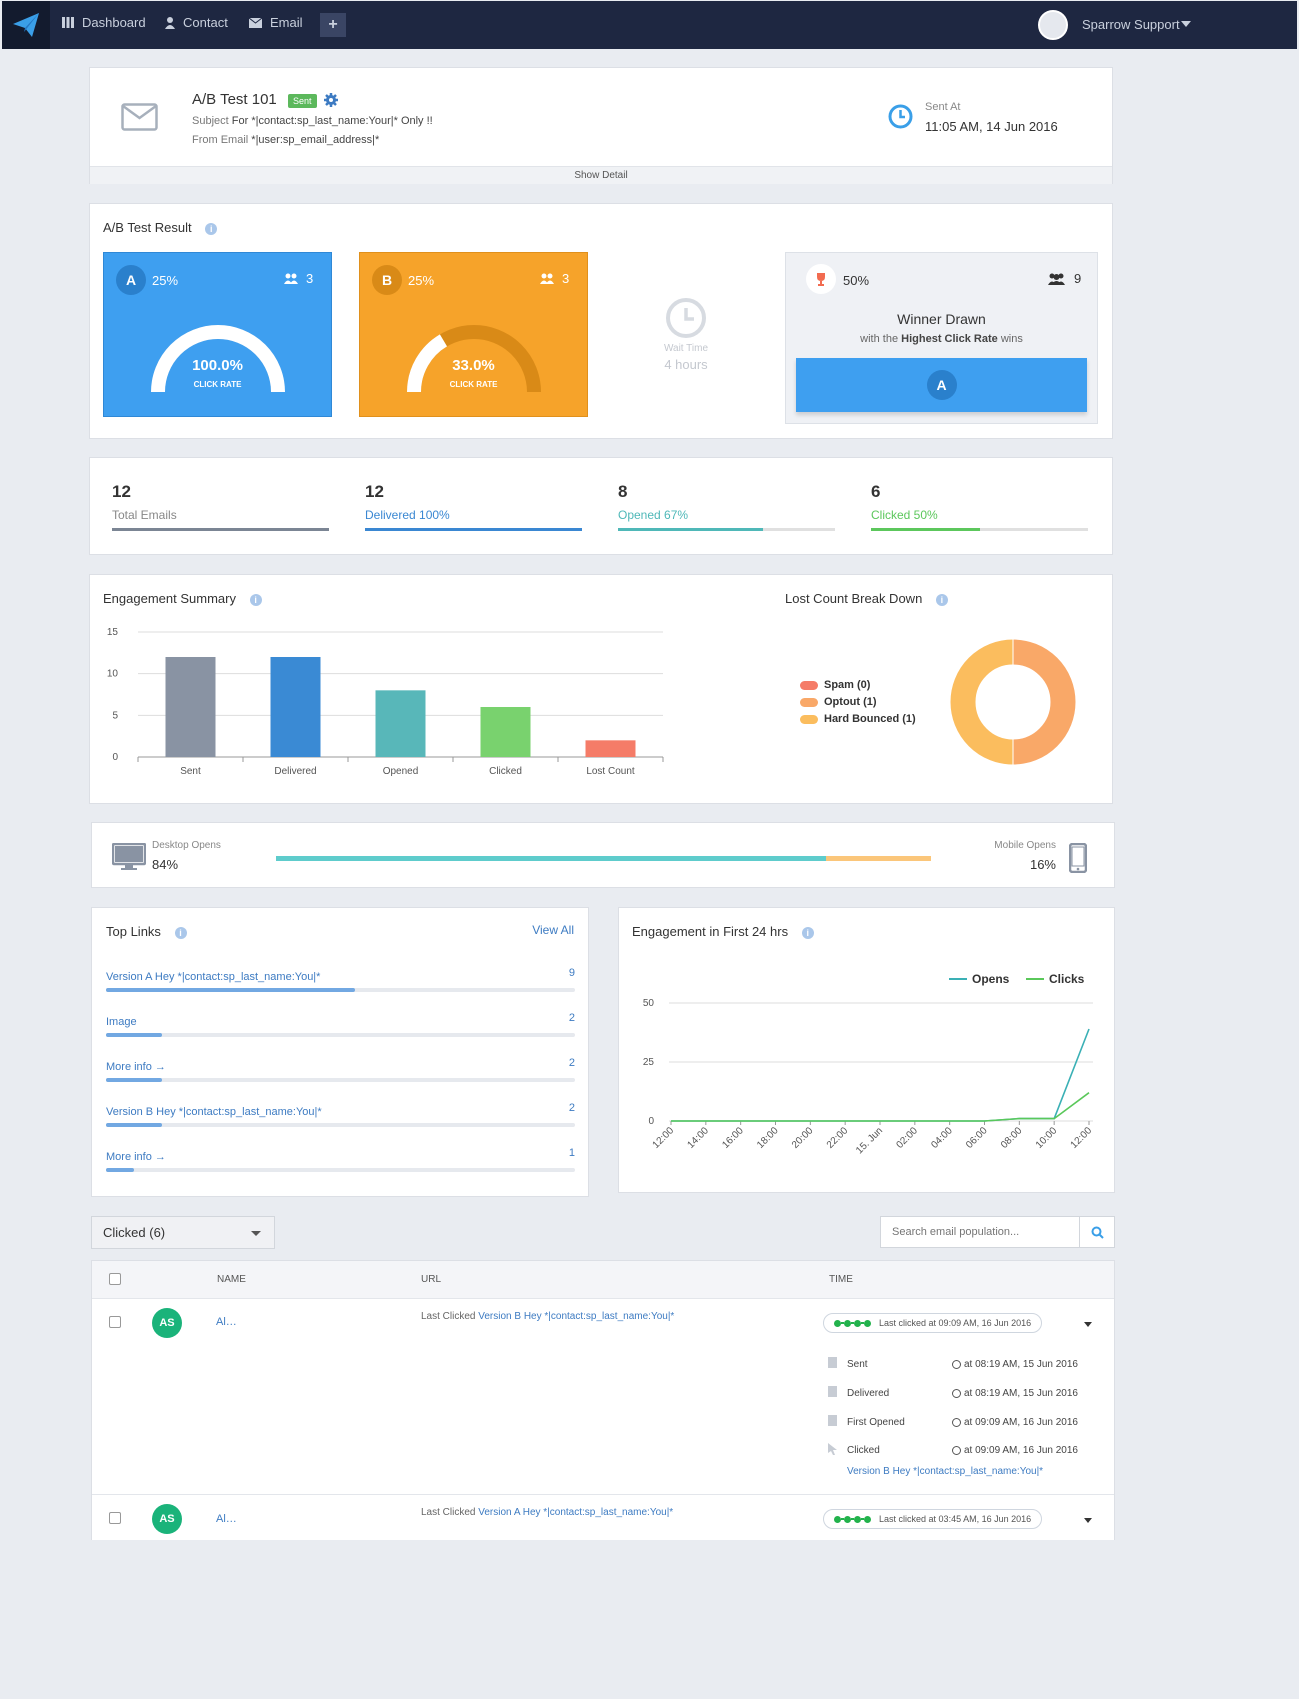 The image size is (1299, 1699). I want to click on view-all-link: View All, so click(553, 930).